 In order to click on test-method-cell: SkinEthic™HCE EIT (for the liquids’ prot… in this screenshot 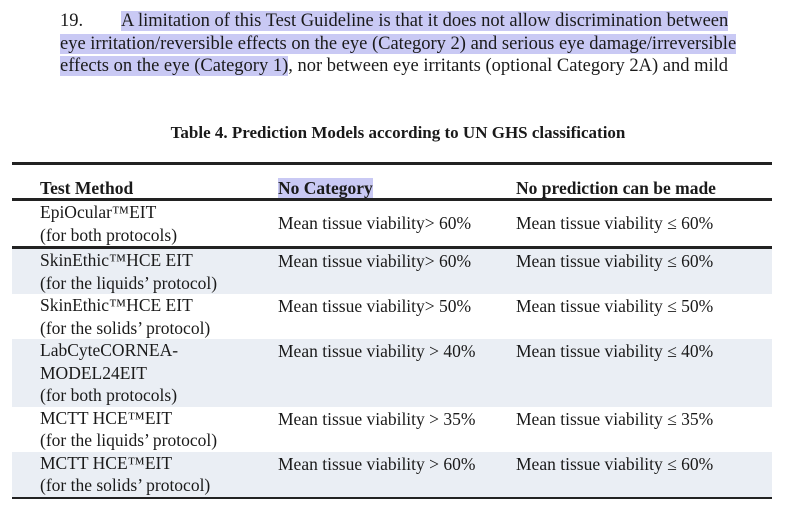, I will do `click(141, 270)`.